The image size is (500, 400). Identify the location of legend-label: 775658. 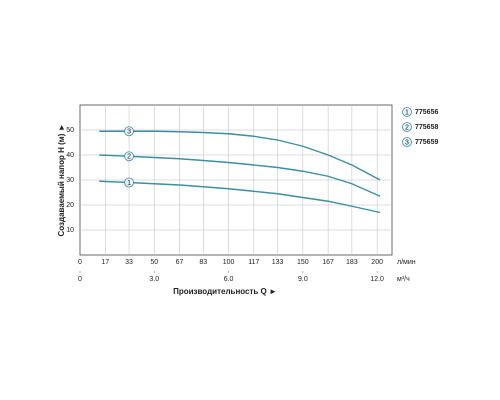
(426, 127).